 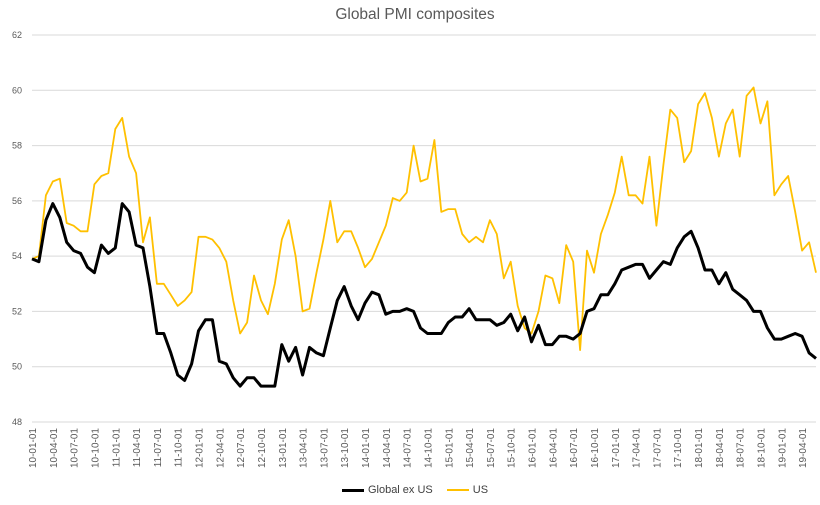 I want to click on chart-title: Global PMI composites, so click(x=415, y=14).